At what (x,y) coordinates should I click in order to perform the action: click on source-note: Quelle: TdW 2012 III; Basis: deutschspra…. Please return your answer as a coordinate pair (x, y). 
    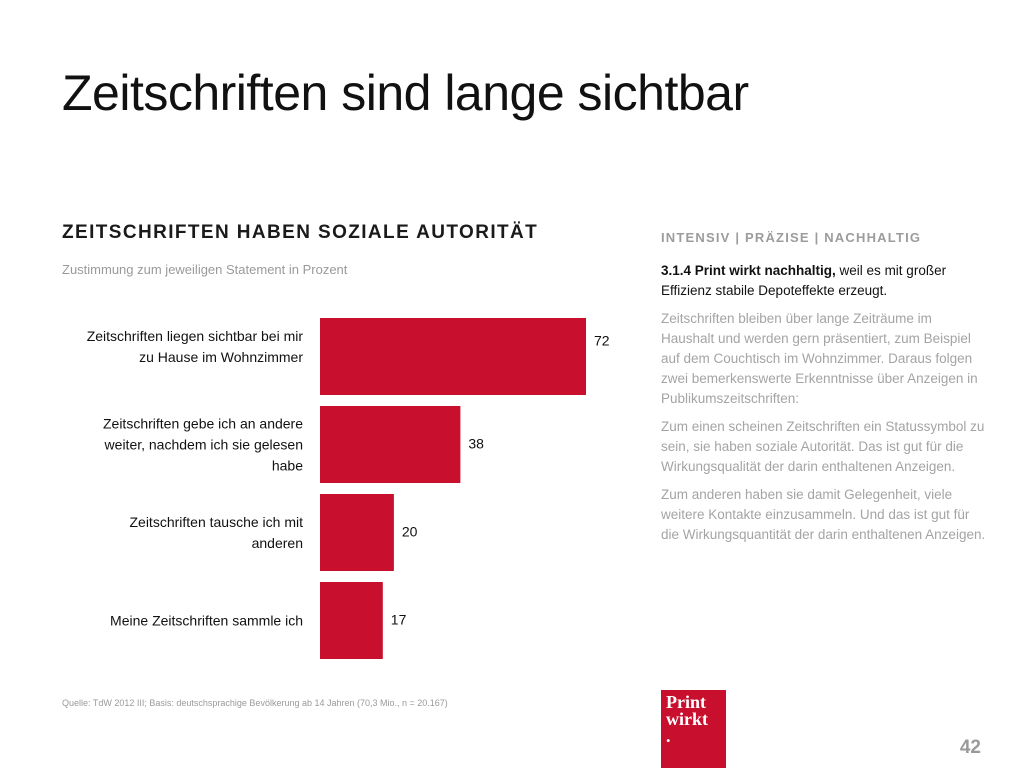
    Looking at the image, I should click on (255, 703).